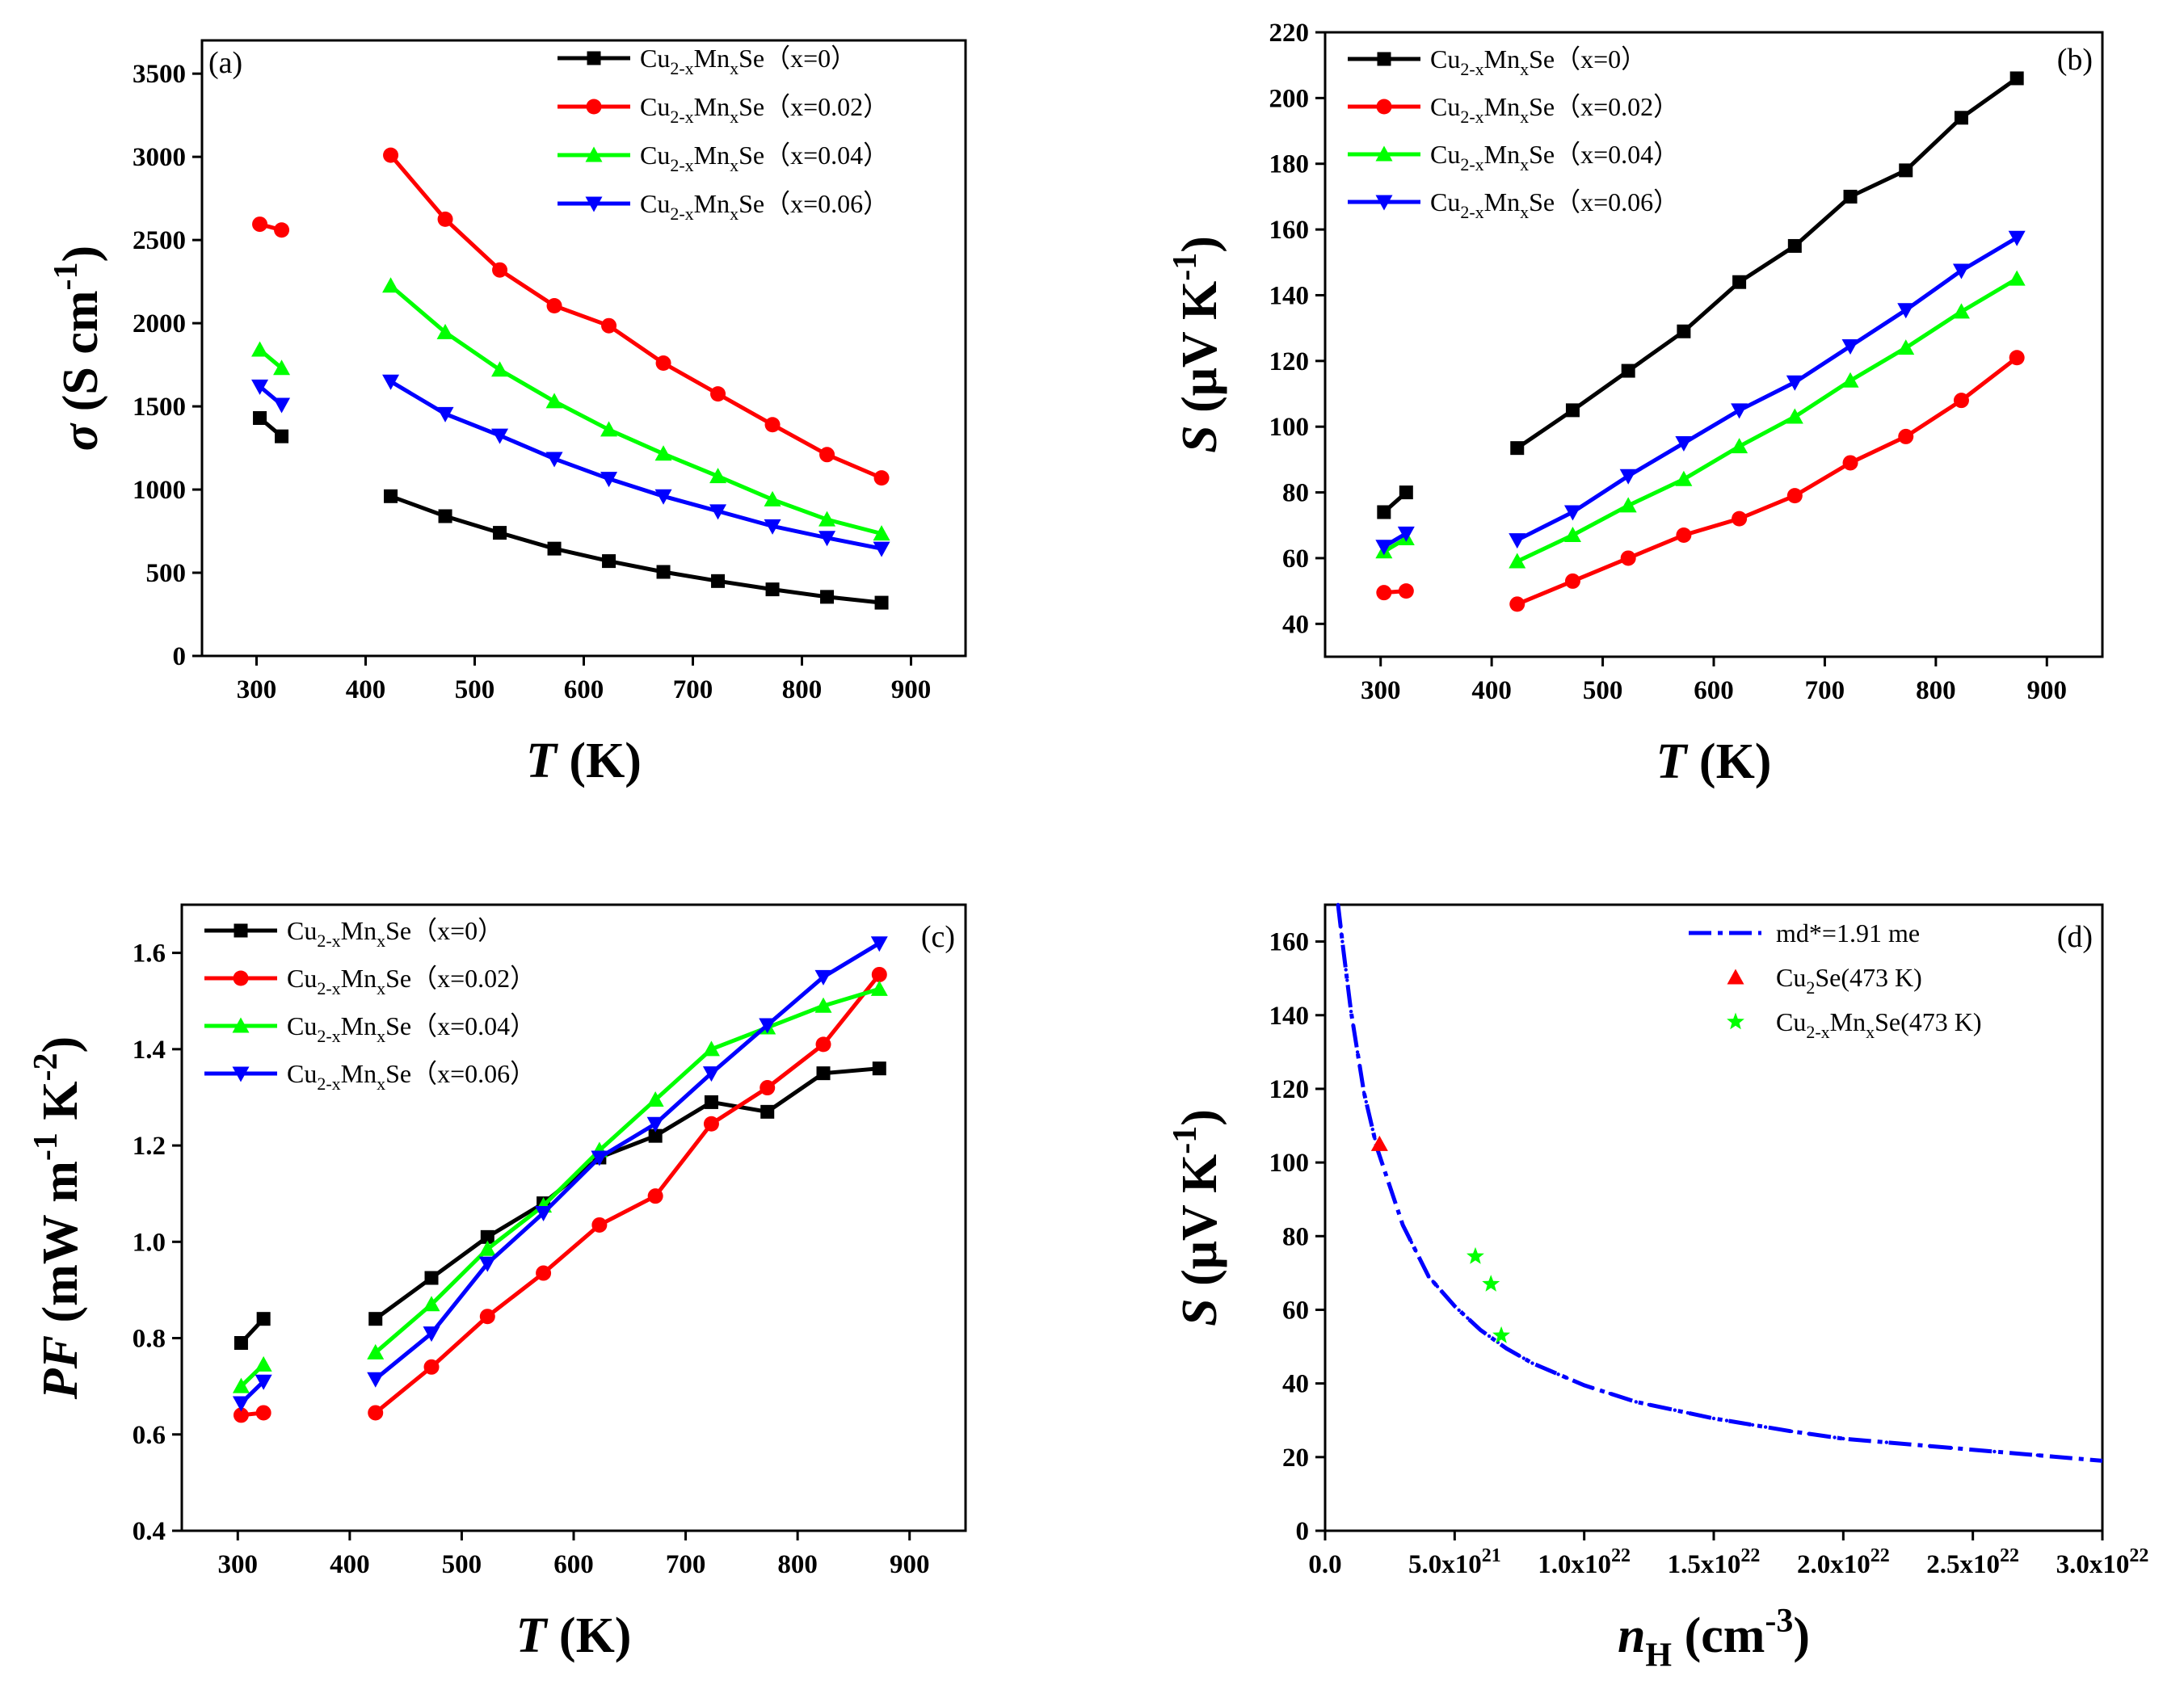  Describe the element at coordinates (1718, 1635) in the screenshot. I see `label-run: (cm` at that location.